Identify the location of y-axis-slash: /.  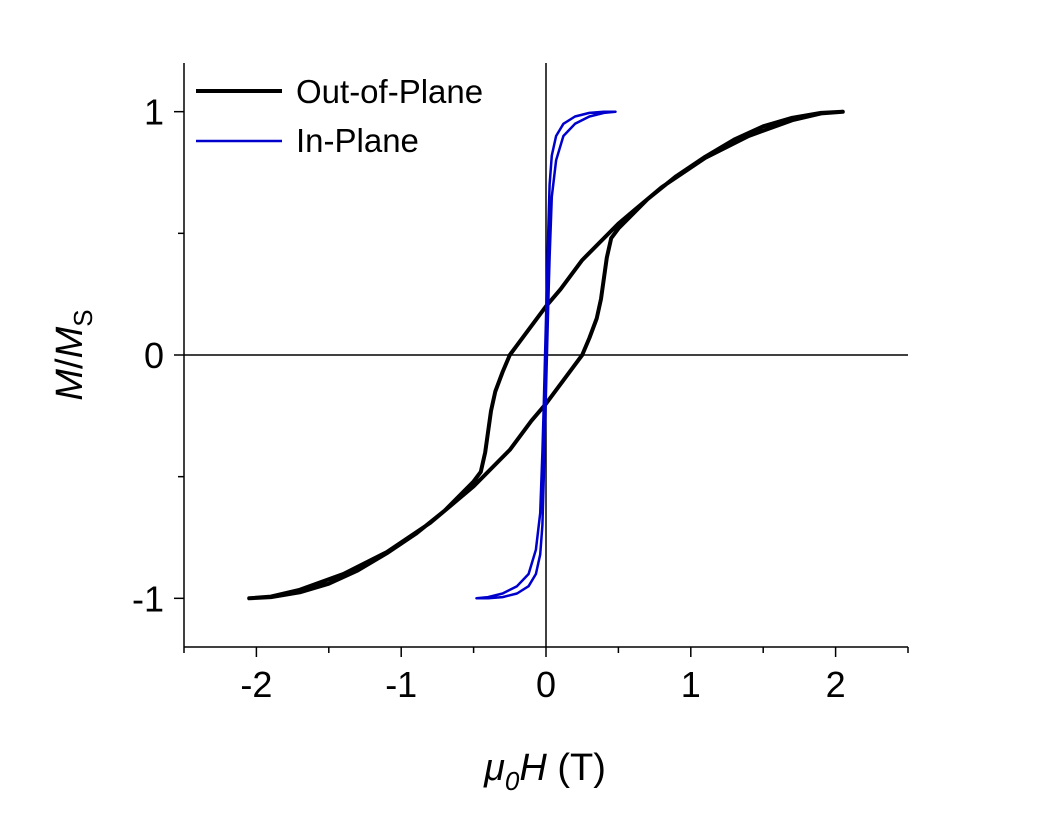
(70, 363).